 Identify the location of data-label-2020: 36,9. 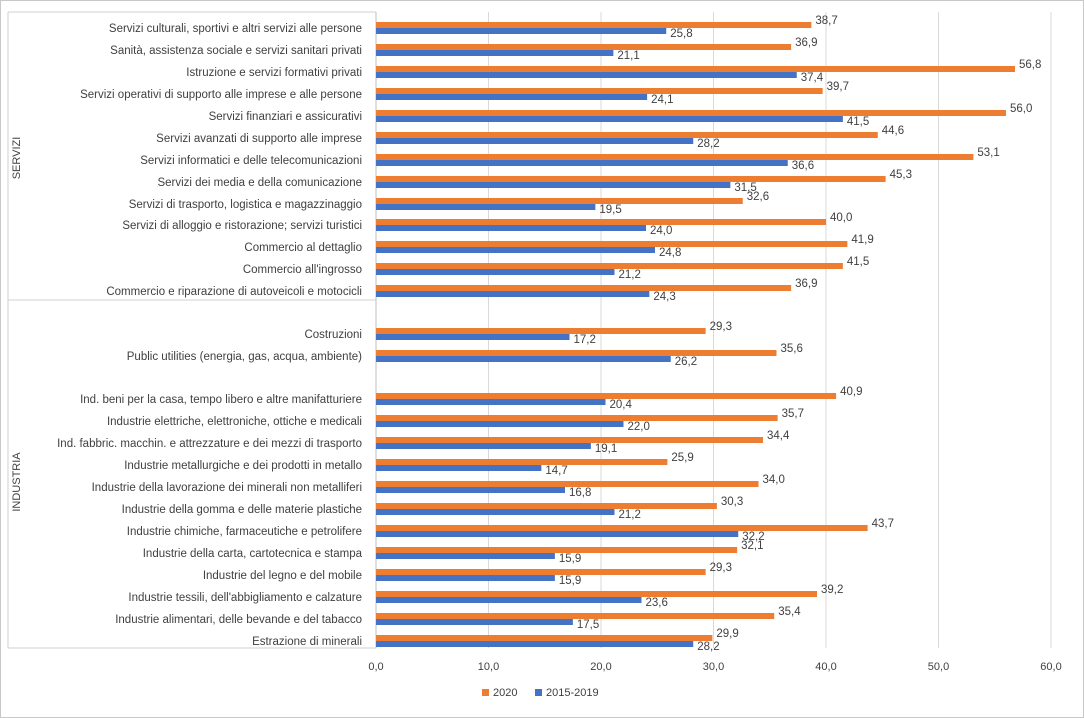
(806, 284).